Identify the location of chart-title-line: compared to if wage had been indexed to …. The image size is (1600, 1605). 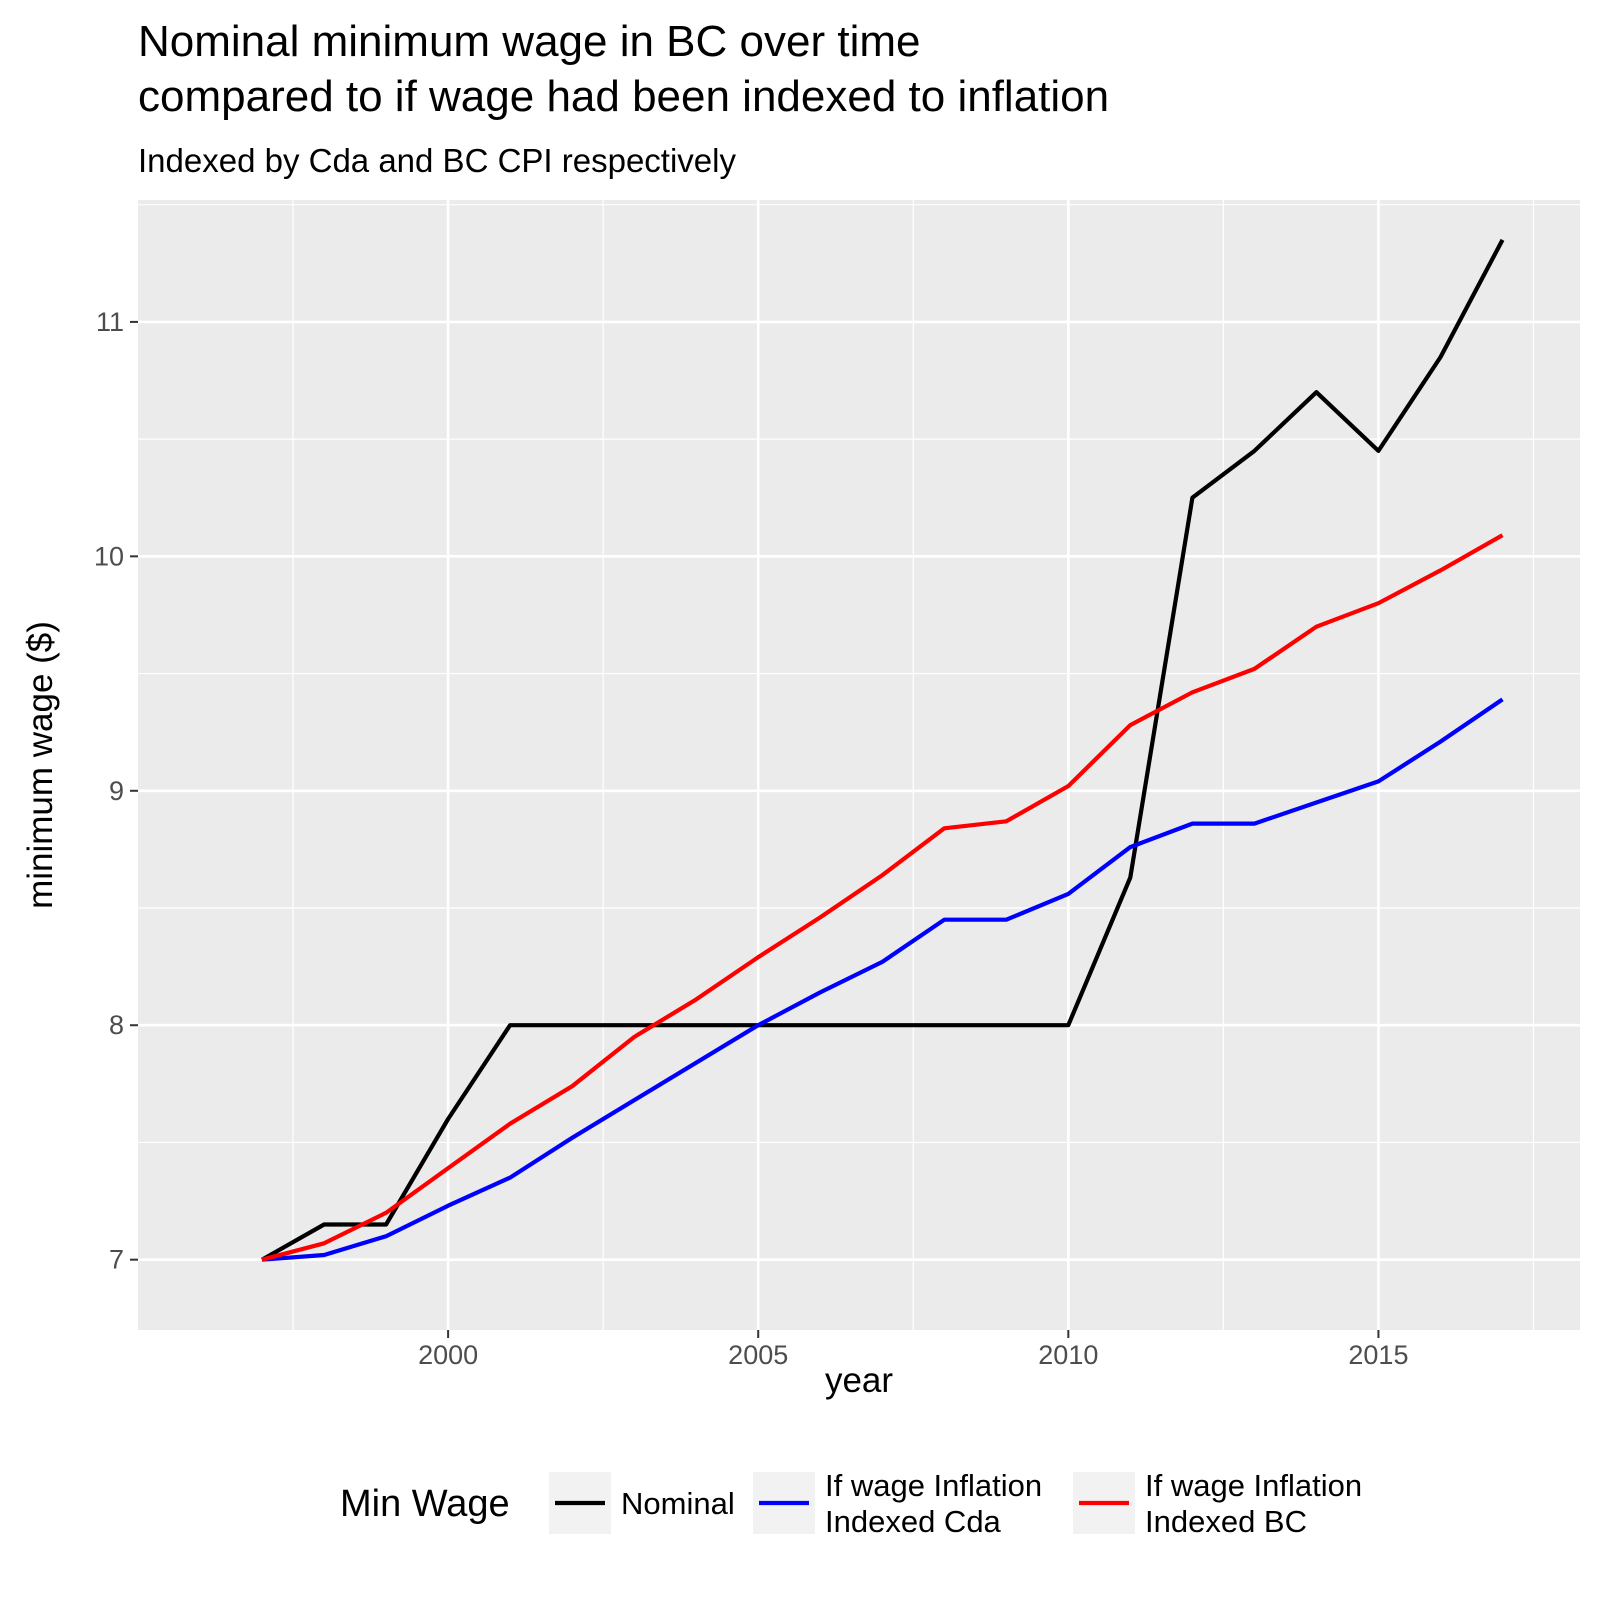
(623, 96).